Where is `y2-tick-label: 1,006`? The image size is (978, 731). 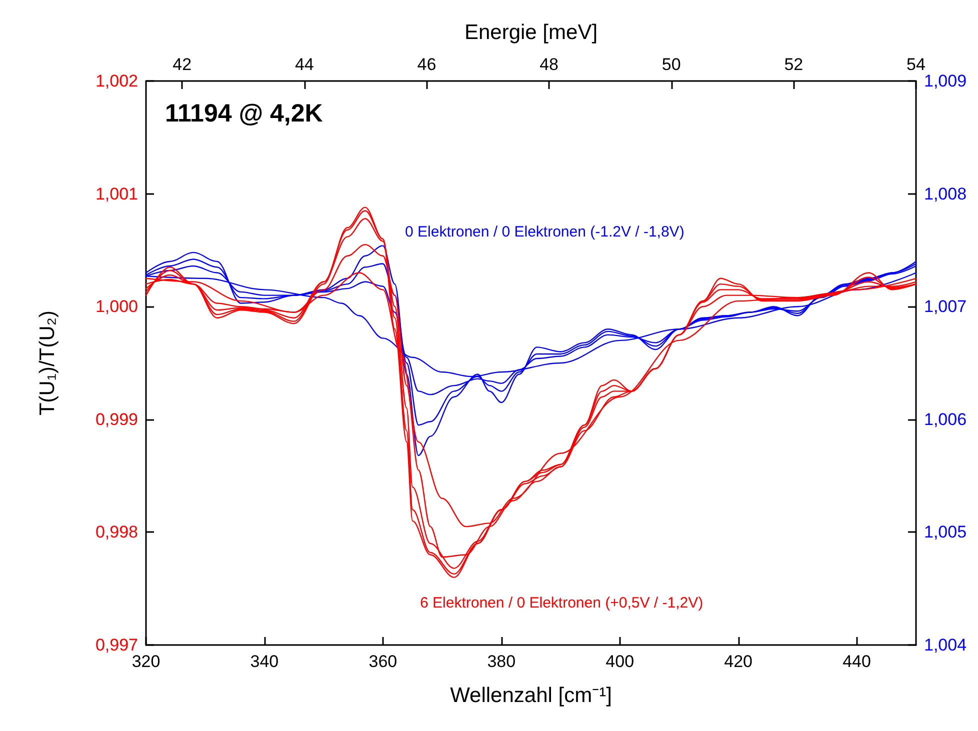 y2-tick-label: 1,006 is located at coordinates (945, 419).